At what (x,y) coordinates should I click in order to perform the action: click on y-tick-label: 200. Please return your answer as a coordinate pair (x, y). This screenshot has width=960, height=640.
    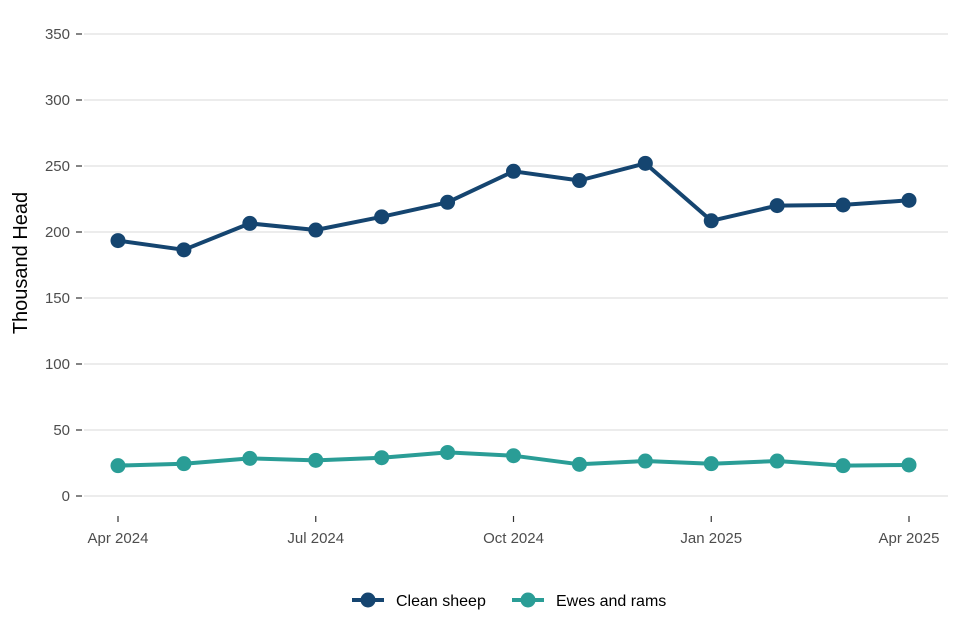
    Looking at the image, I should click on (57, 232).